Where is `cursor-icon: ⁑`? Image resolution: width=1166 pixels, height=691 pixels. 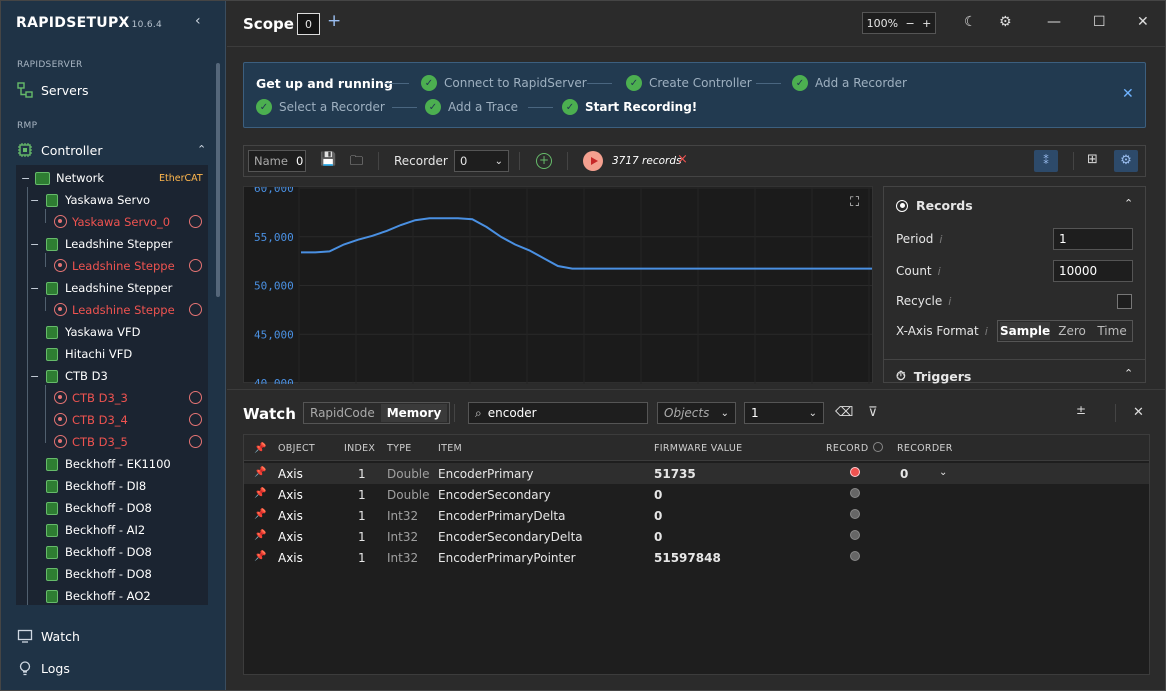 cursor-icon: ⁑ is located at coordinates (1046, 161).